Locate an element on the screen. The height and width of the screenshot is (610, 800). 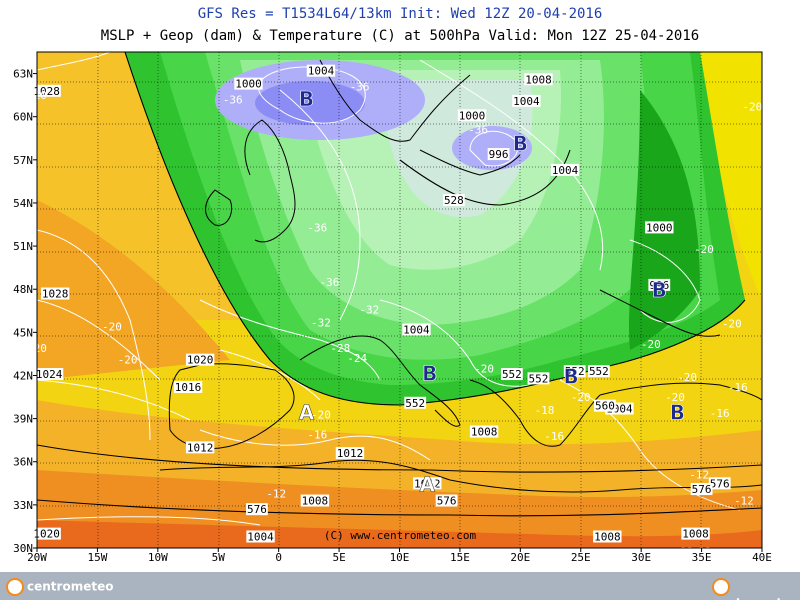
pressure-label: 1012 is located at coordinates (200, 447).